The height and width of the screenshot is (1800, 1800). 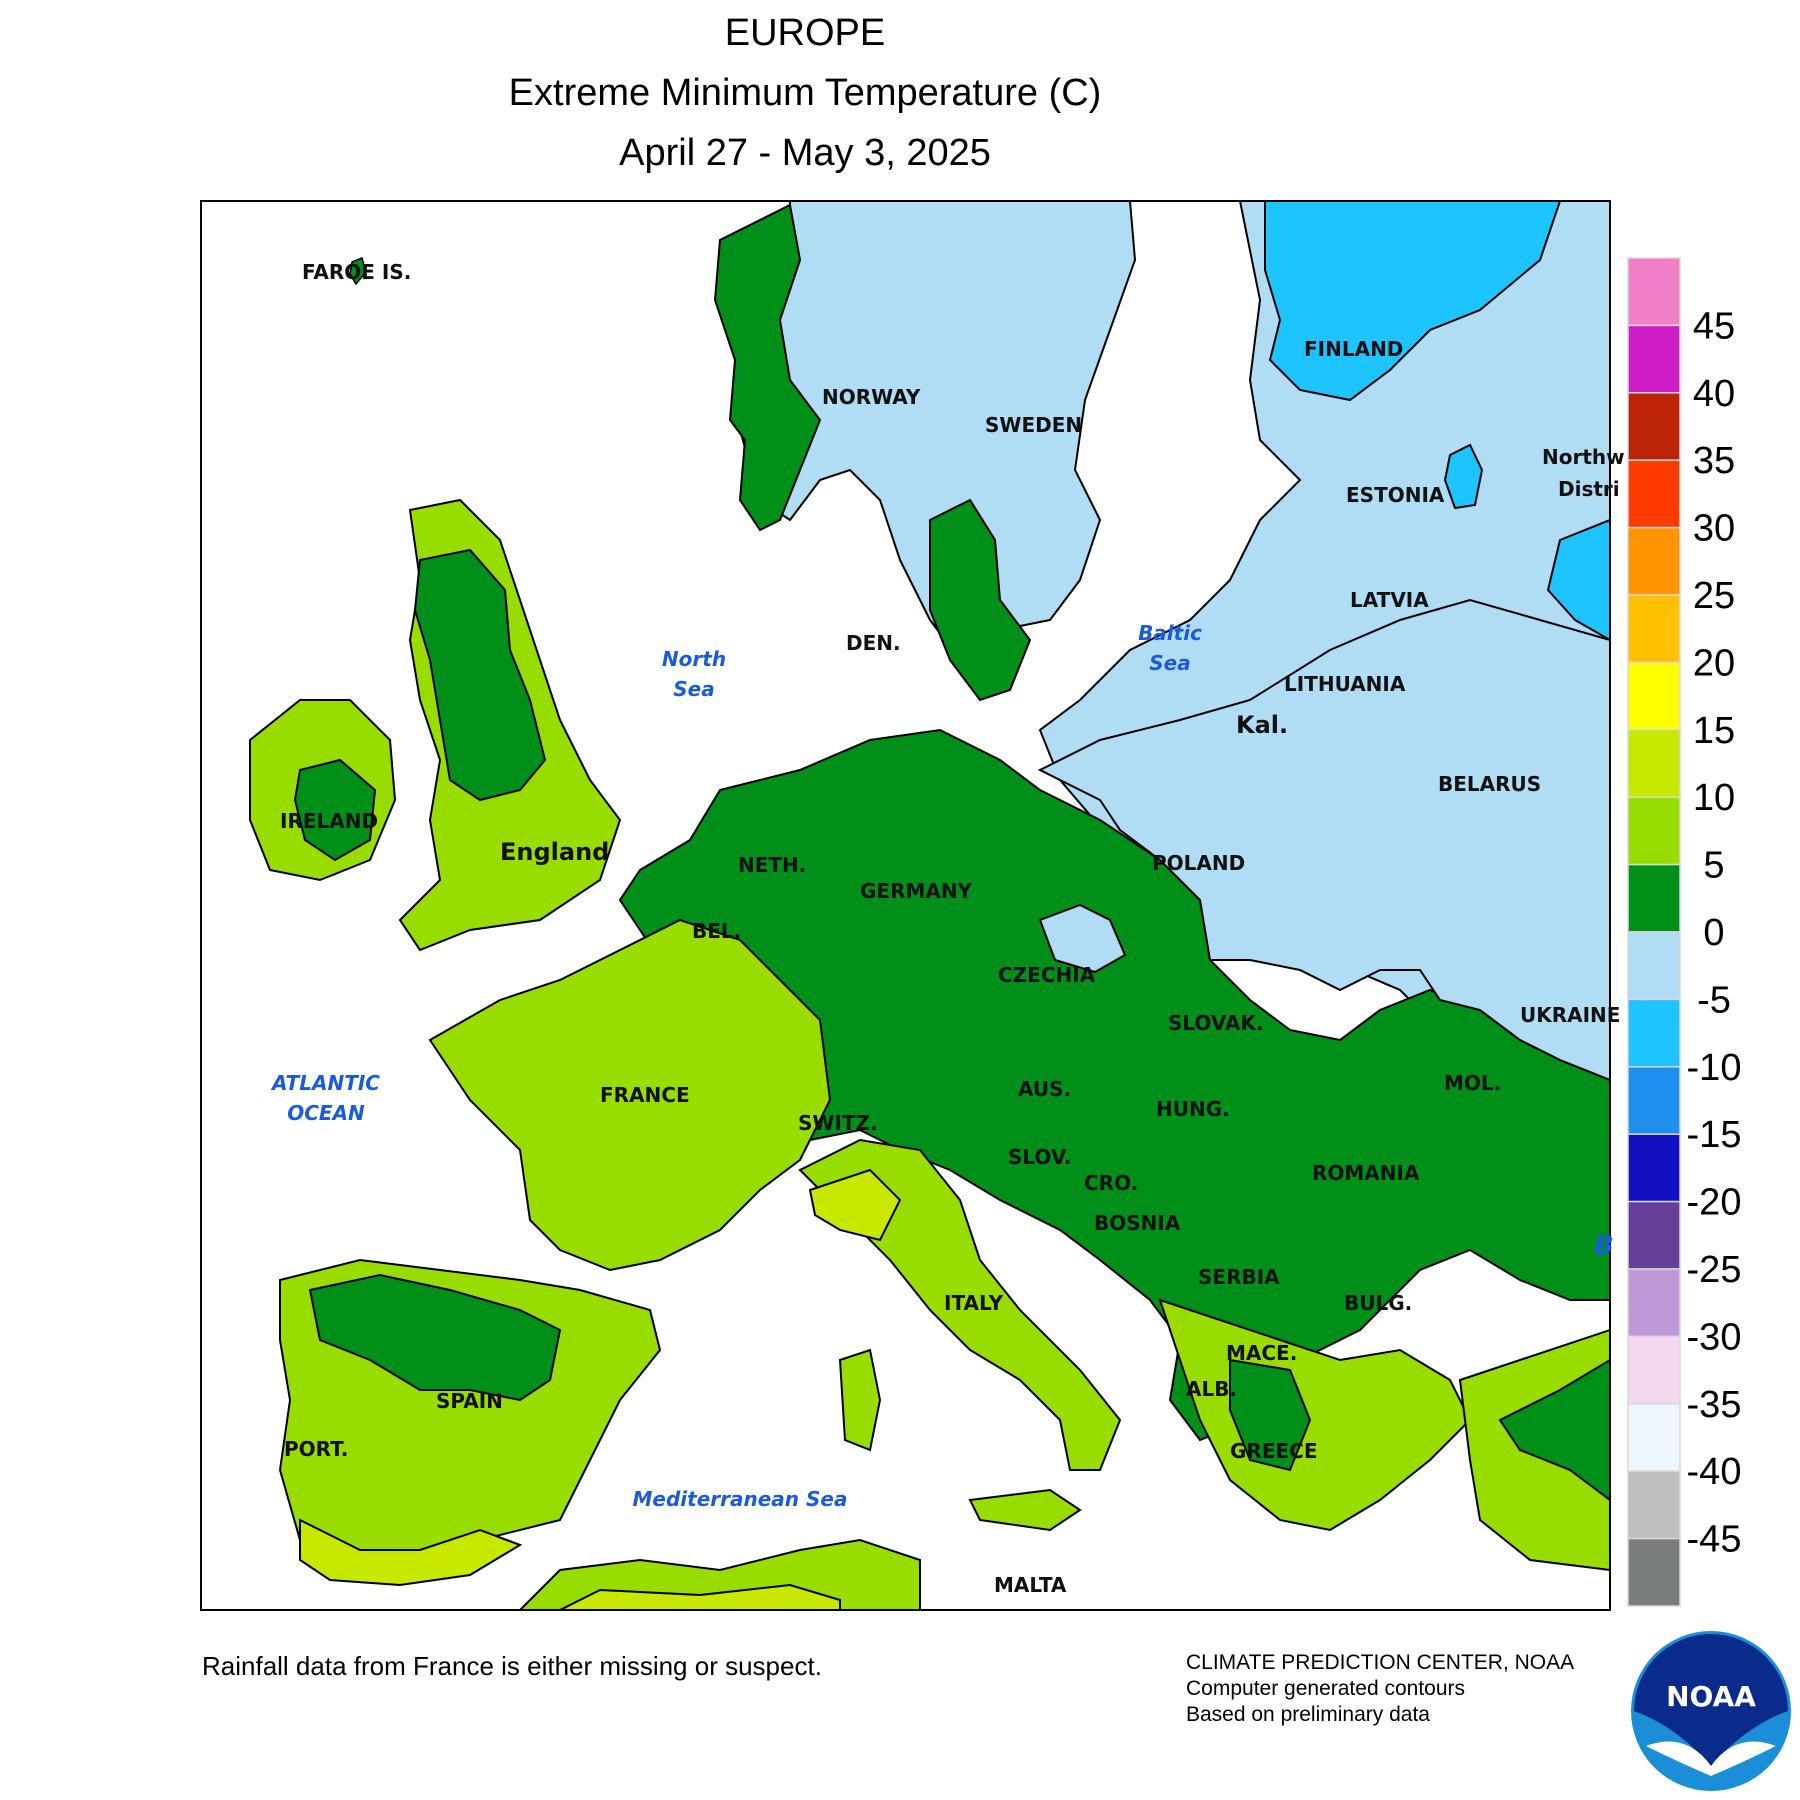 What do you see at coordinates (871, 397) in the screenshot?
I see `label-norway: NORWAY` at bounding box center [871, 397].